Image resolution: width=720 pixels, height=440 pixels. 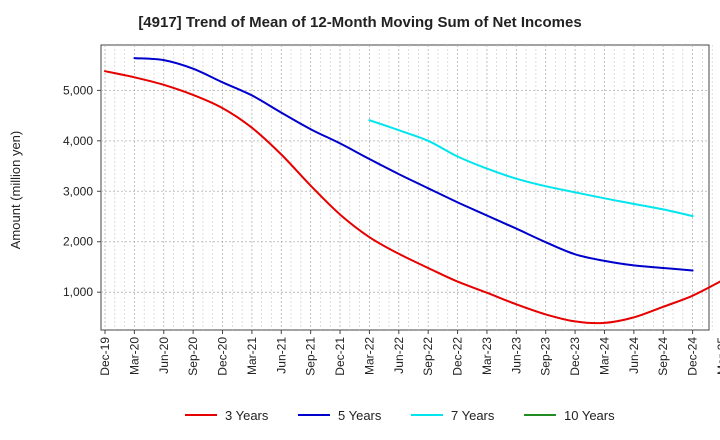 I want to click on y-tick-label: 2,000, so click(x=78, y=242).